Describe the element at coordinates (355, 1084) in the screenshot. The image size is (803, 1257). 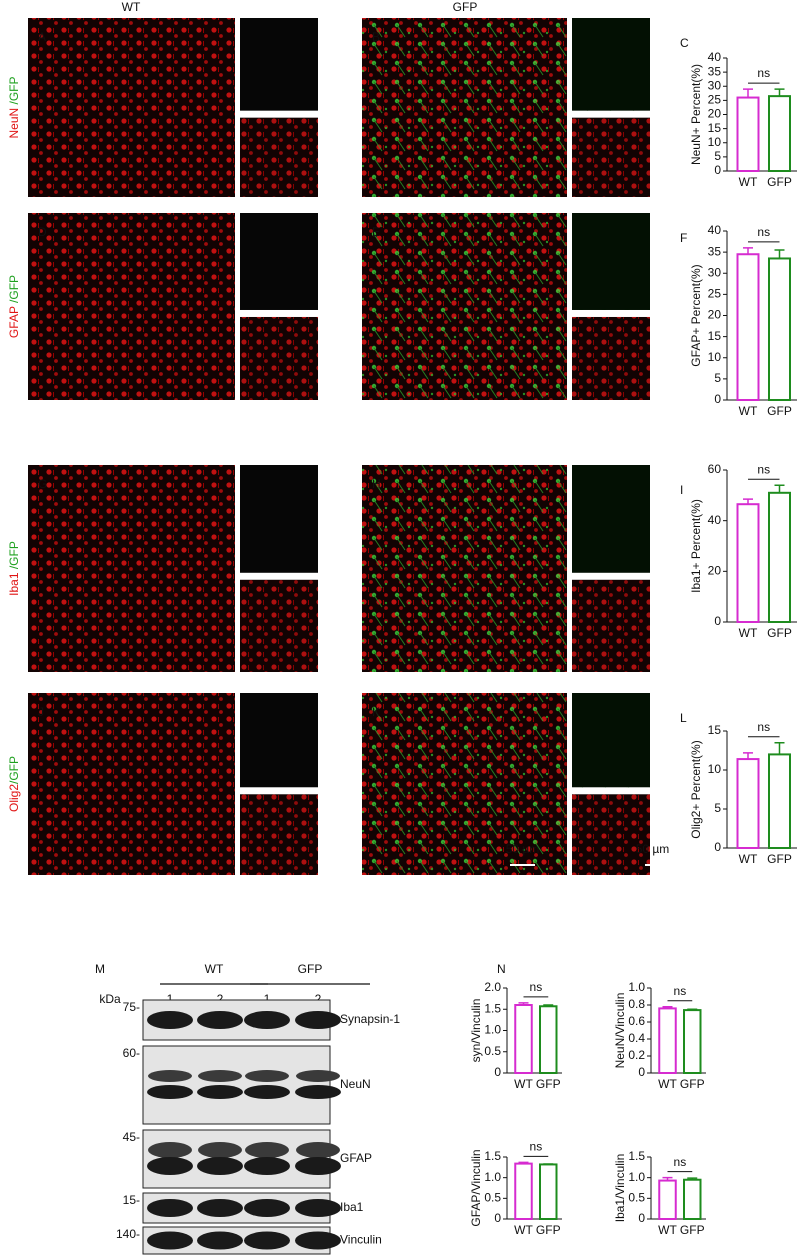
I see `band-label: NeuN` at that location.